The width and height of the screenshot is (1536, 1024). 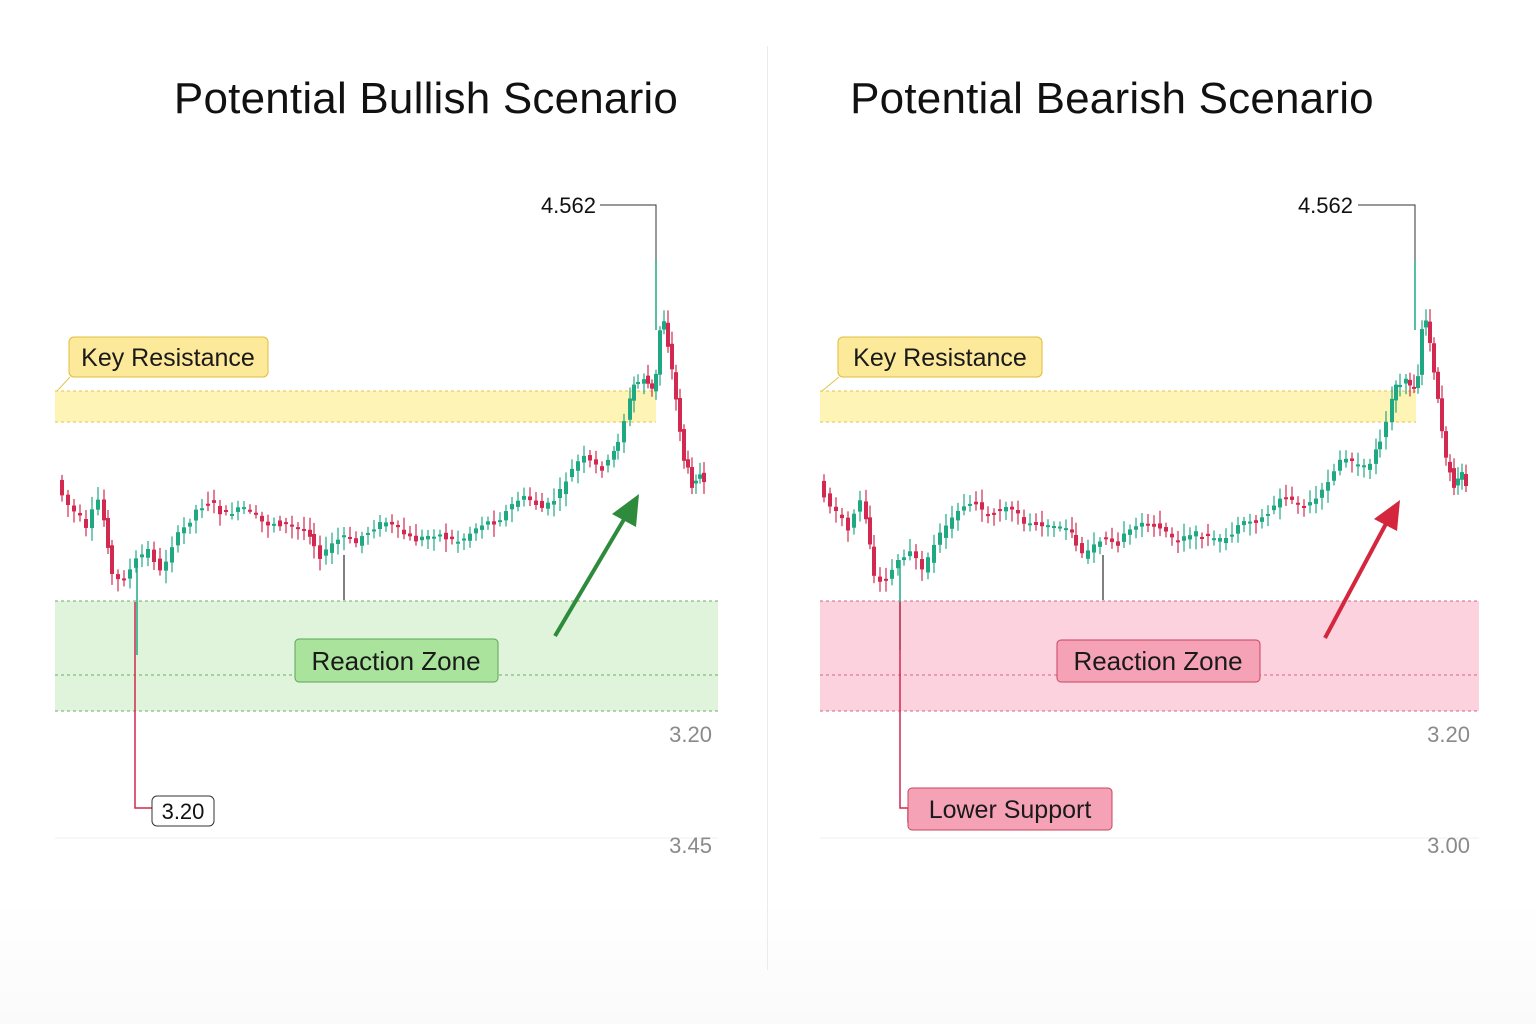 I want to click on resistance-tag-box, so click(x=168, y=357).